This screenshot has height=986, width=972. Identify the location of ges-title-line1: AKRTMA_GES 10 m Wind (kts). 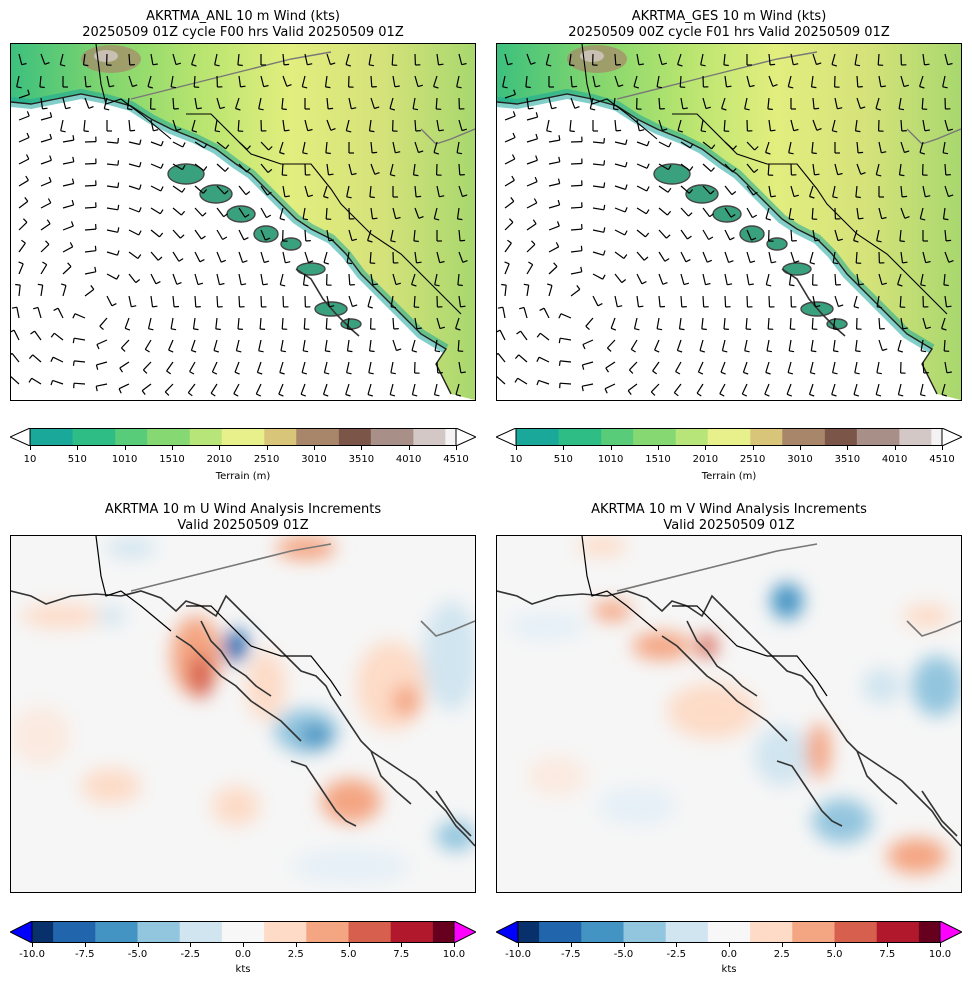
(729, 16).